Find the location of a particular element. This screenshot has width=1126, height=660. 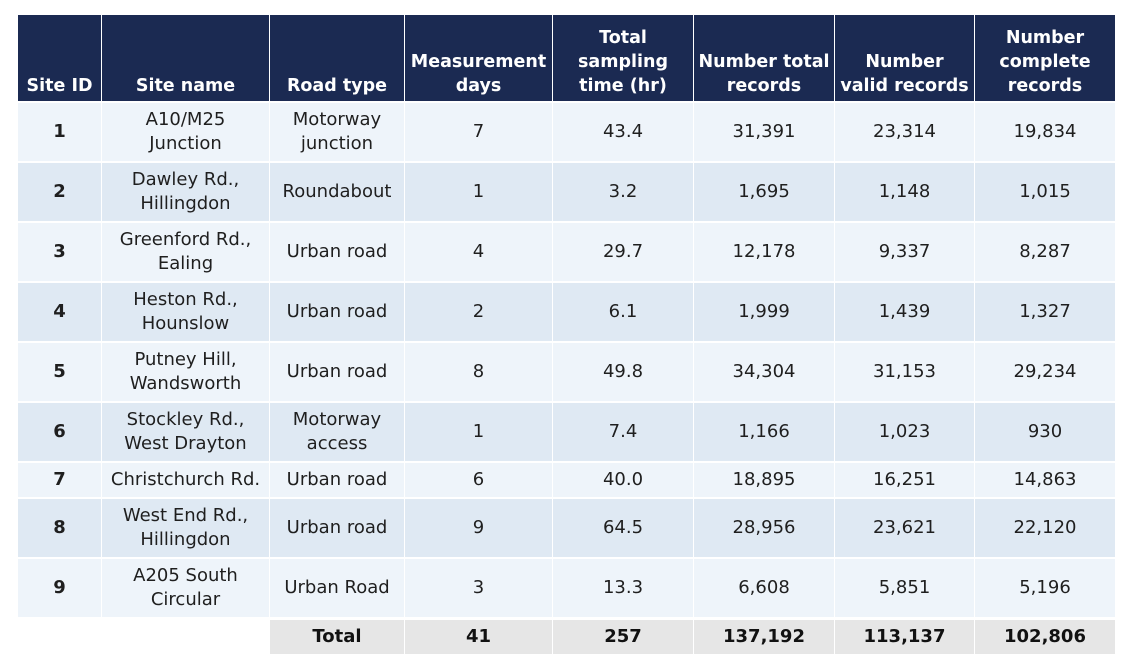

cell-valid-records: 23,621 is located at coordinates (905, 527).